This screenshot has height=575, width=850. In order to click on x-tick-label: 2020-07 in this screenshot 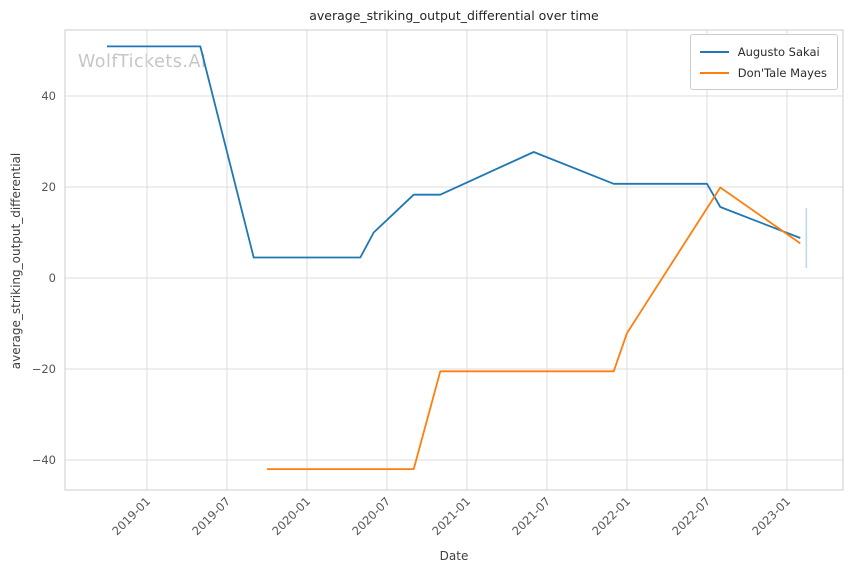, I will do `click(371, 516)`.